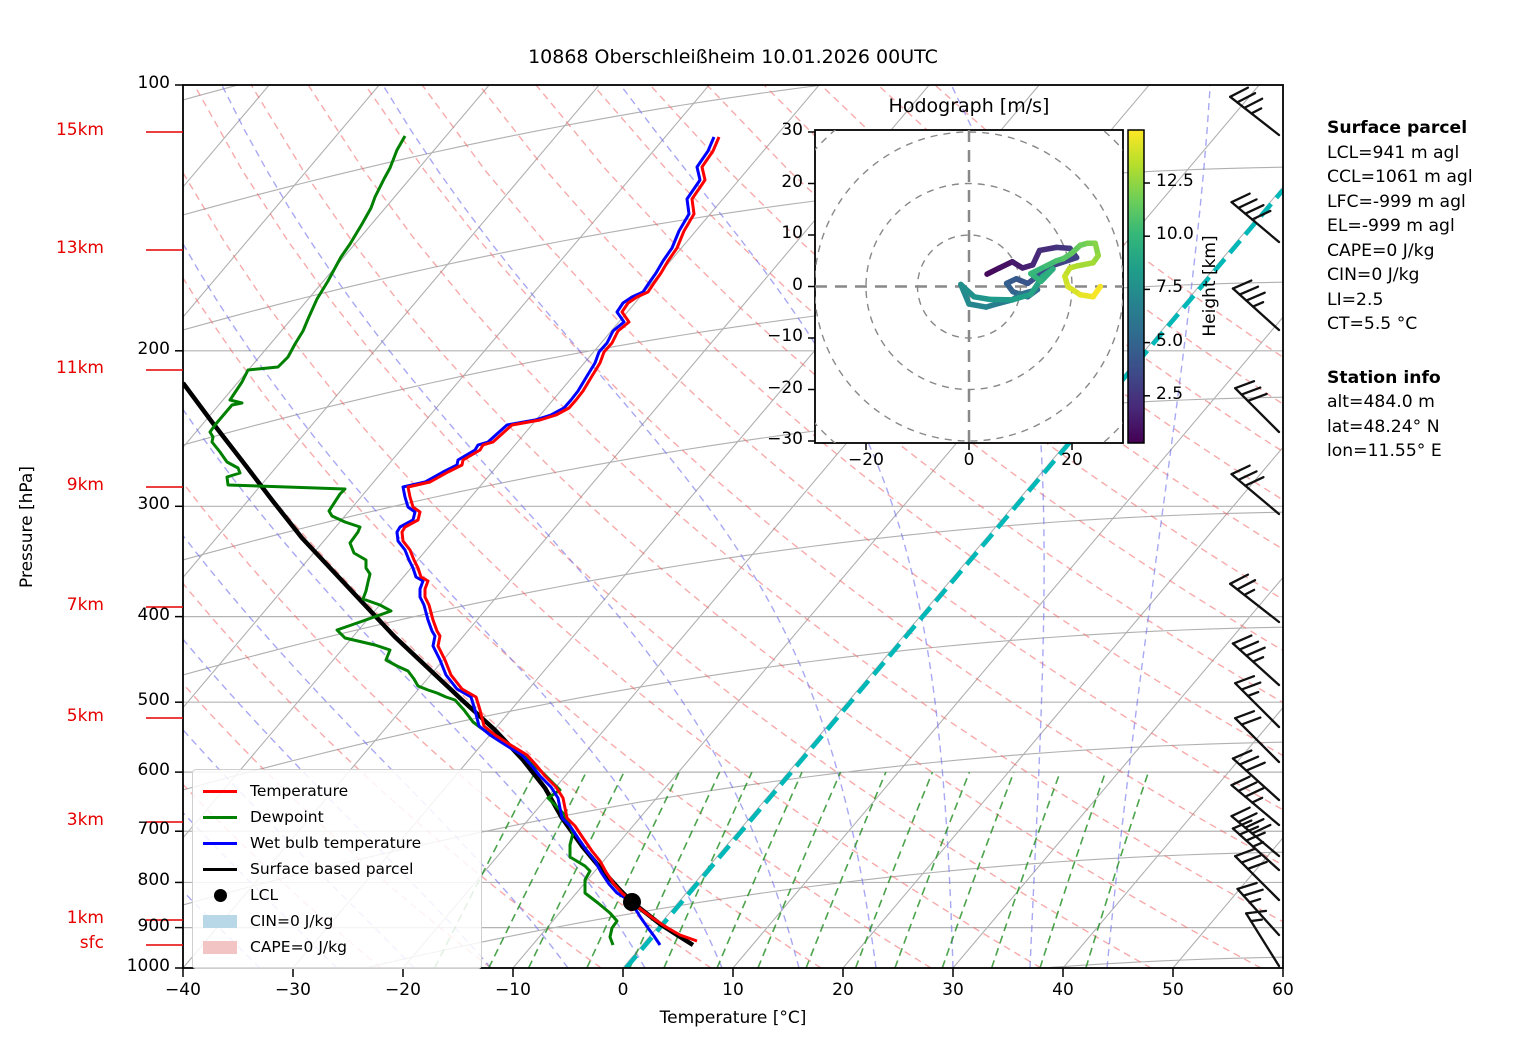 This screenshot has width=1517, height=1054. Describe the element at coordinates (336, 895) in the screenshot. I see `legend-item: LCL` at that location.